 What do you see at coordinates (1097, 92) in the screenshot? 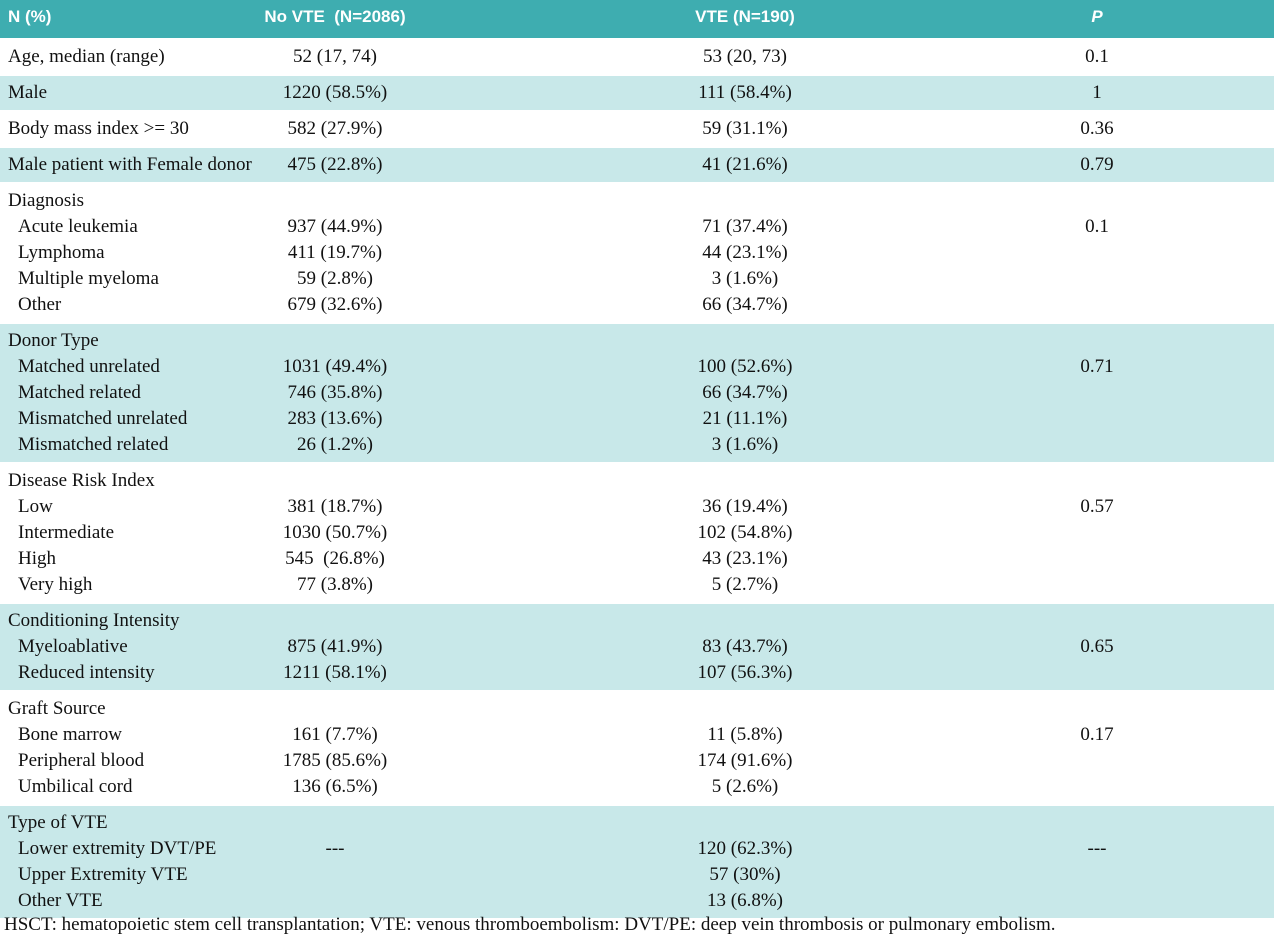
I see `table-cell: 1` at bounding box center [1097, 92].